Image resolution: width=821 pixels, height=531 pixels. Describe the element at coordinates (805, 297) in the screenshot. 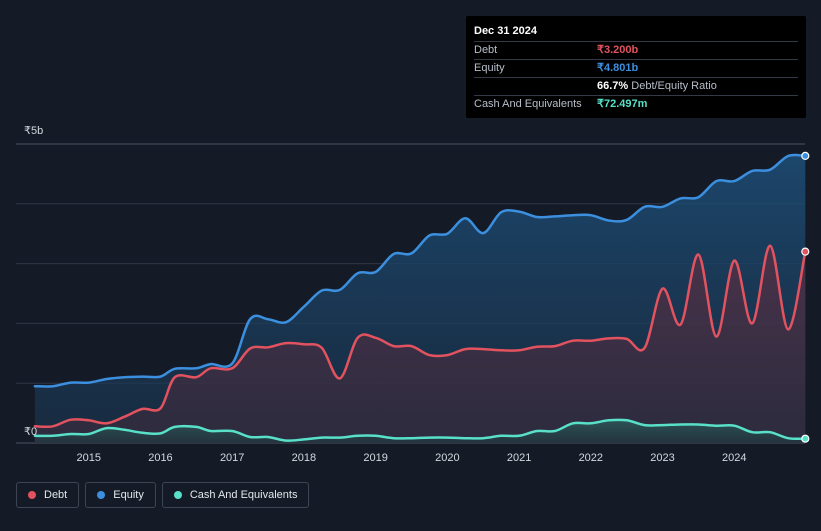

I see `end-markers` at that location.